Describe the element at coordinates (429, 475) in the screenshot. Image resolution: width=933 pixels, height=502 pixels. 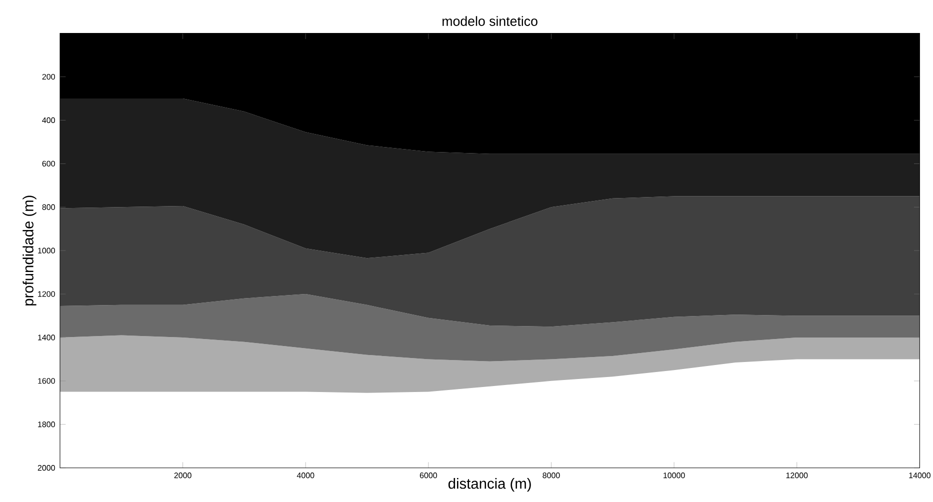
I see `x-tick-label: 6000` at that location.